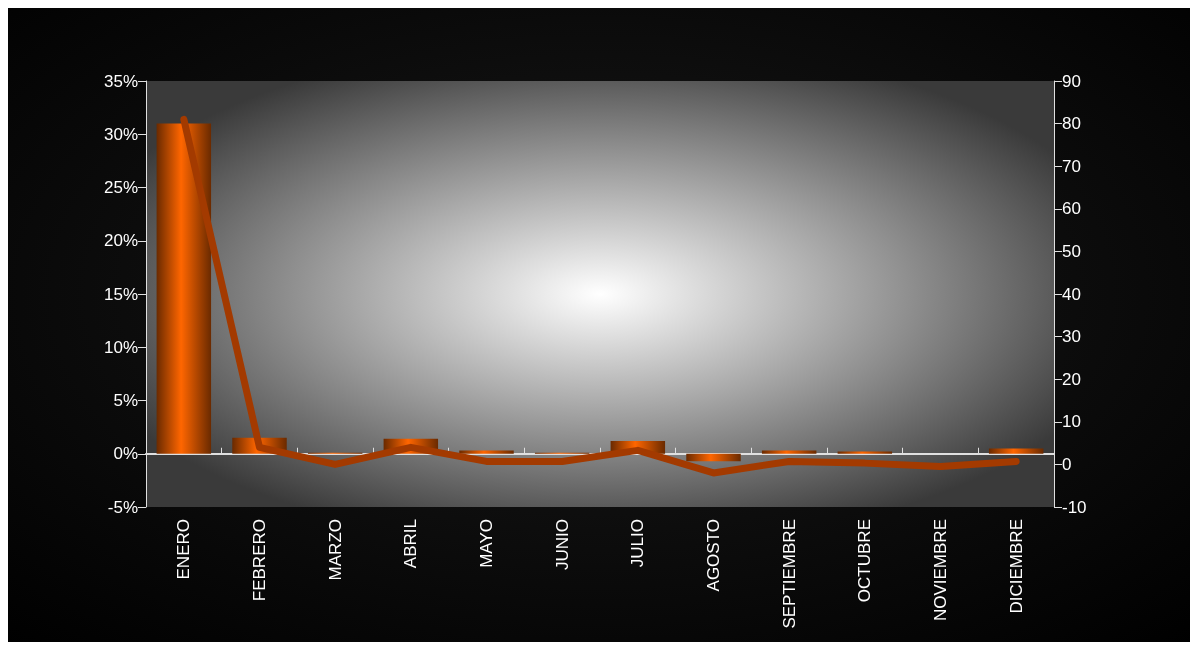 This screenshot has height=650, width=1198. What do you see at coordinates (486, 543) in the screenshot?
I see `x-tick-label: MAYO` at bounding box center [486, 543].